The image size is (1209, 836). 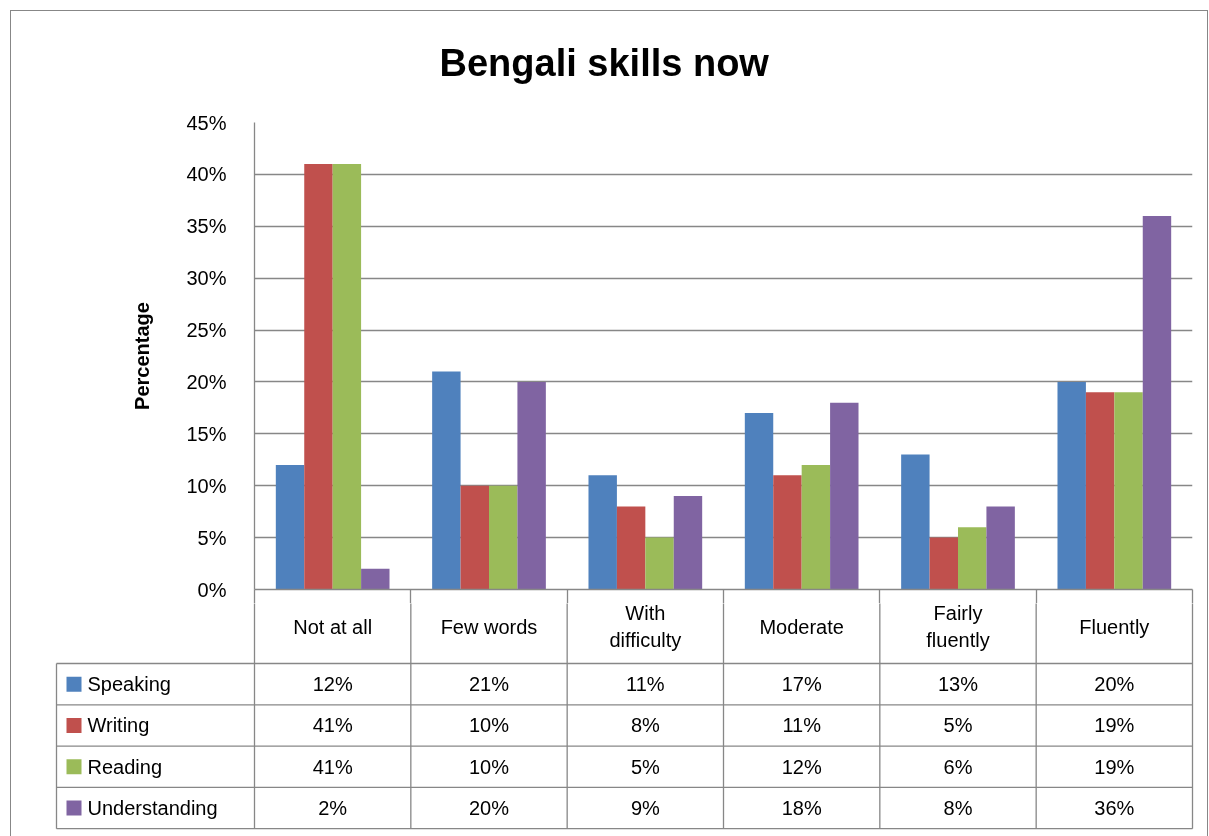 What do you see at coordinates (125, 766) in the screenshot?
I see `legend-label: Reading` at bounding box center [125, 766].